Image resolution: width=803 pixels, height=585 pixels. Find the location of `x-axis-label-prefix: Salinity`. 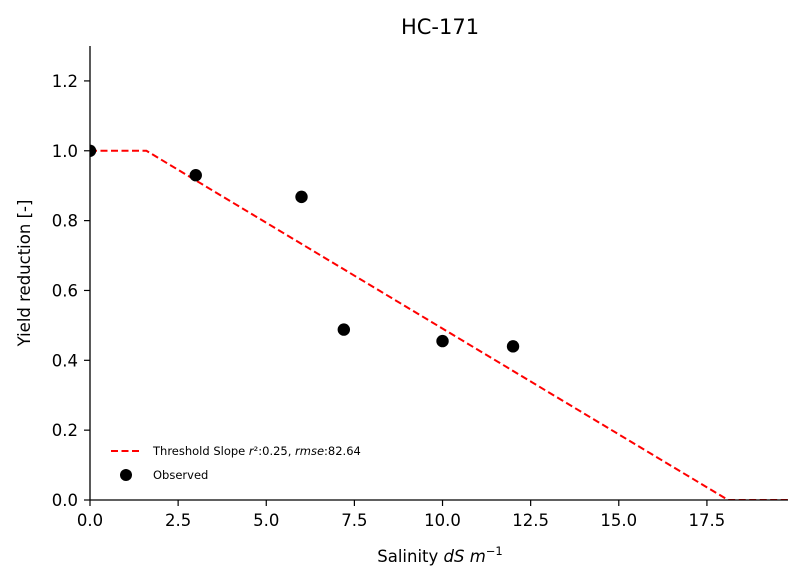

x-axis-label-prefix: Salinity is located at coordinates (410, 556).